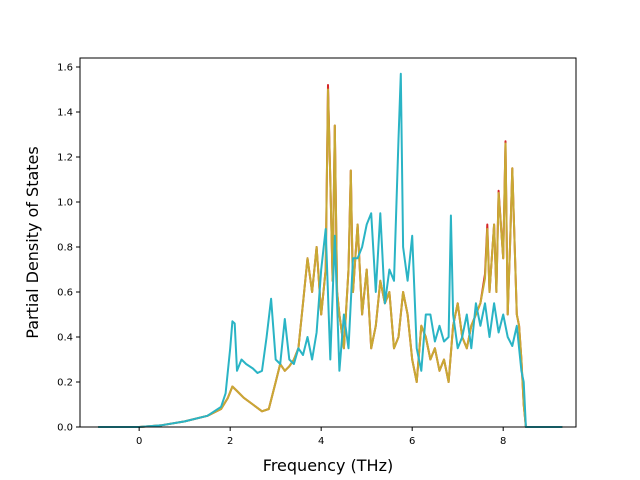 The image size is (640, 480). Describe the element at coordinates (321, 441) in the screenshot. I see `x-tick-label: 4` at that location.